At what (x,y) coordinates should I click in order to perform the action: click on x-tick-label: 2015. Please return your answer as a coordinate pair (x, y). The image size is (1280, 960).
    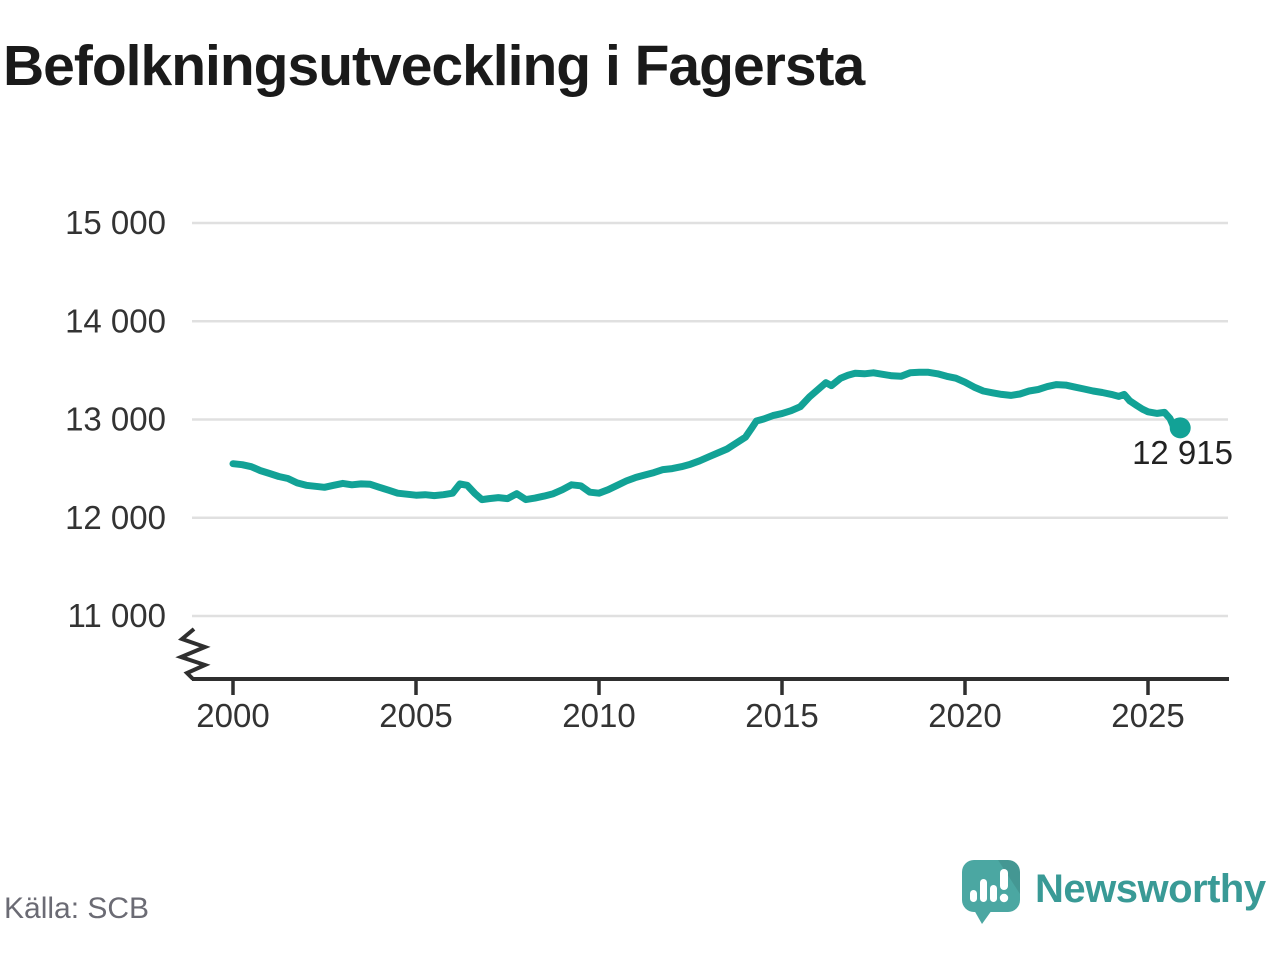
    Looking at the image, I should click on (781, 715).